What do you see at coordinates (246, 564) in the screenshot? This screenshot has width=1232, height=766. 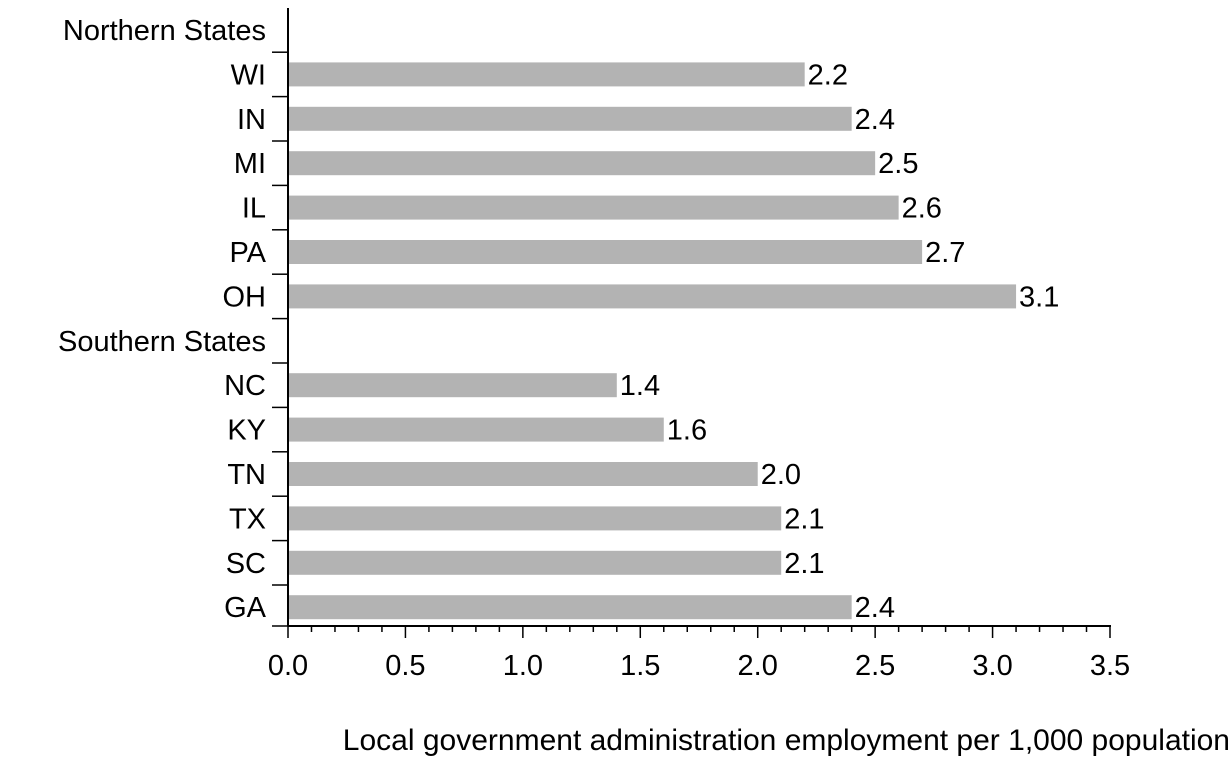 I see `category-label: SC` at bounding box center [246, 564].